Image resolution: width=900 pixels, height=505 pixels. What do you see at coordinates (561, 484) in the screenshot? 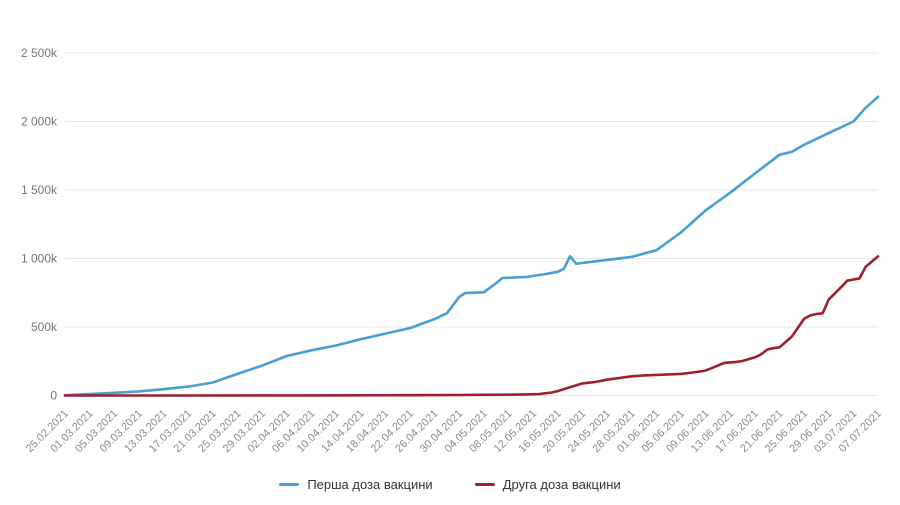
I see `legend-label-second-dose: Друга доза вакцини` at bounding box center [561, 484].